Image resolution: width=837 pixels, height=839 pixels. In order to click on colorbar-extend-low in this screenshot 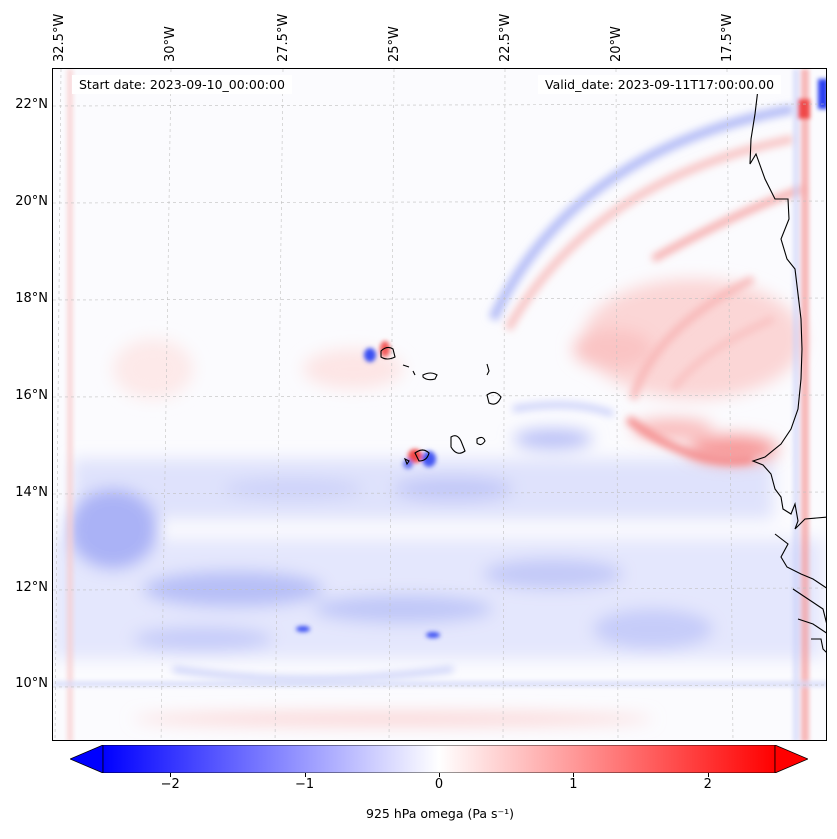, I will do `click(86, 759)`.